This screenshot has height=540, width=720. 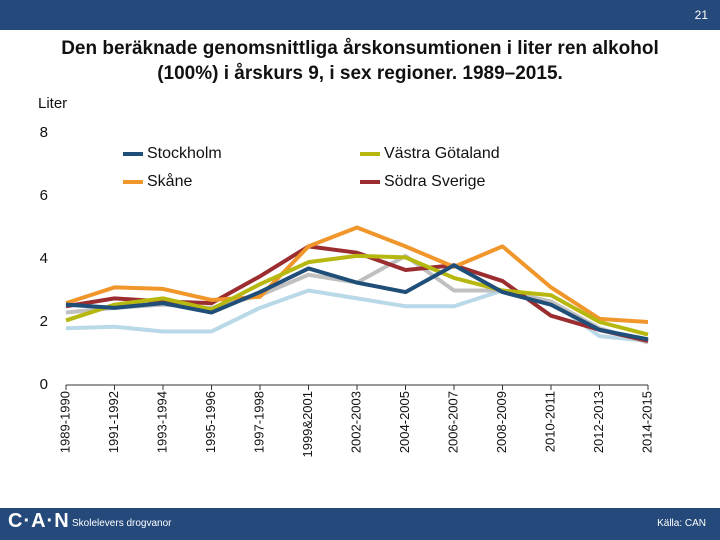 I want to click on legend-label: Västra Götaland, so click(x=442, y=153).